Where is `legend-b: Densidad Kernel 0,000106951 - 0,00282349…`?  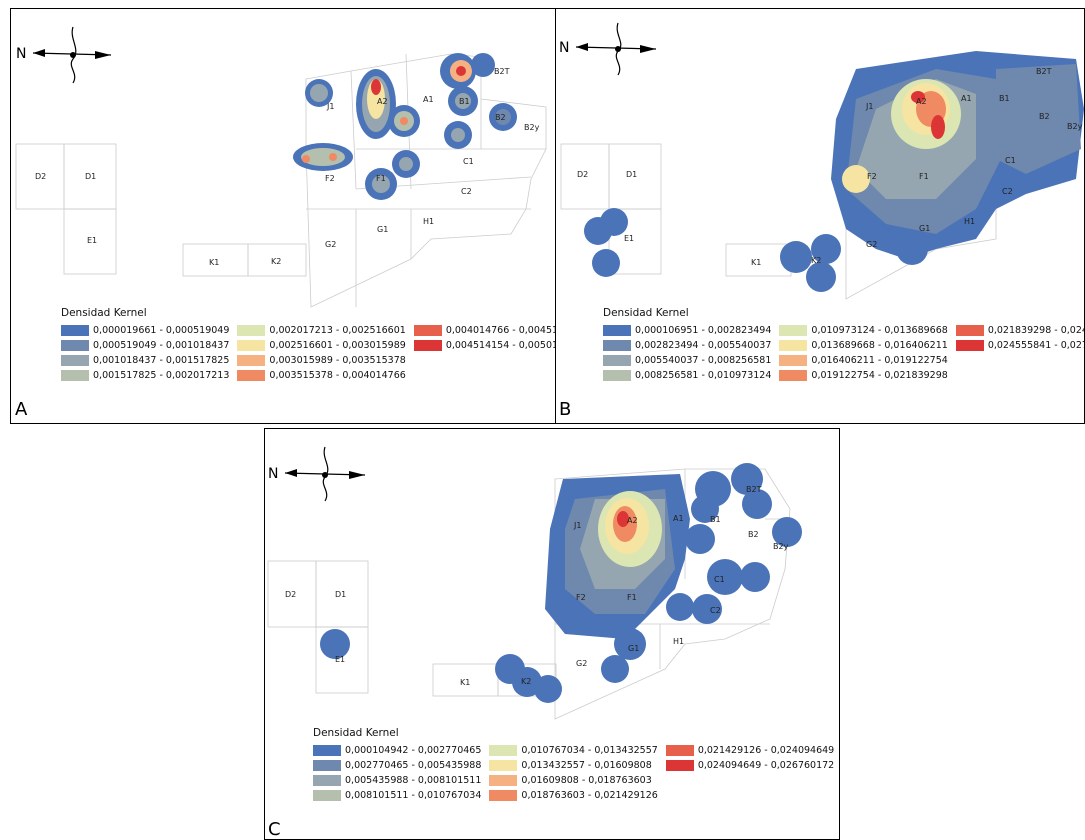
legend-b: Densidad Kernel 0,000106951 - 0,00282349… is located at coordinates (843, 344).